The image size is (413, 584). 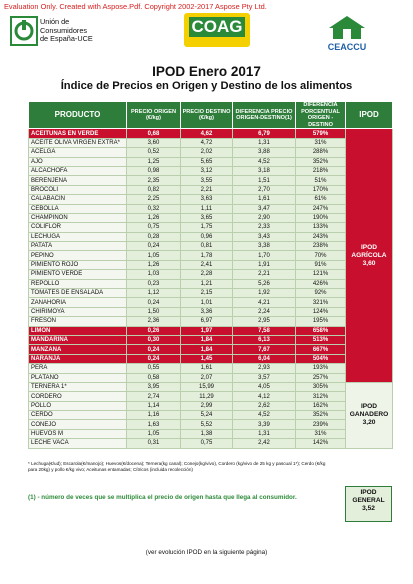 What do you see at coordinates (210, 359) in the screenshot?
I see `table-row: NARANJA 0,24 1,45 6,04 504%` at bounding box center [210, 359].